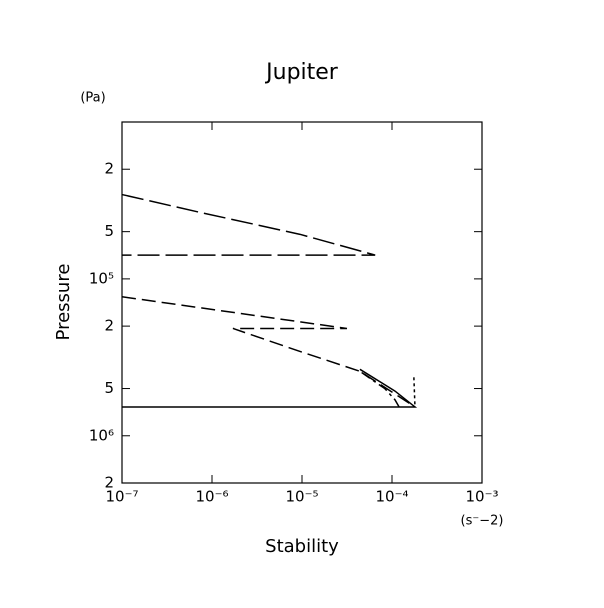 This screenshot has height=608, width=604. I want to click on x-tick-label: 10⁻⁴, so click(391, 497).